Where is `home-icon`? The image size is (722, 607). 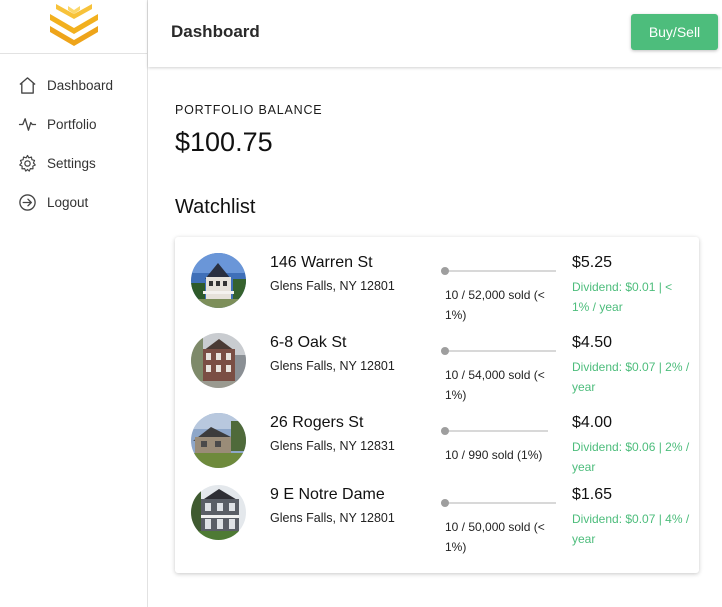 home-icon is located at coordinates (27, 85).